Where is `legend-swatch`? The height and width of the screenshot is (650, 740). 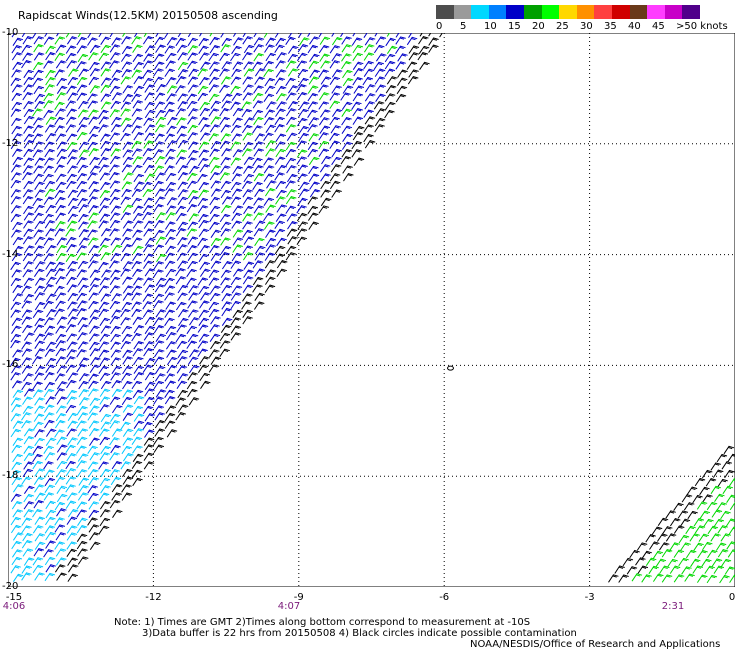
legend-swatch is located at coordinates (656, 12).